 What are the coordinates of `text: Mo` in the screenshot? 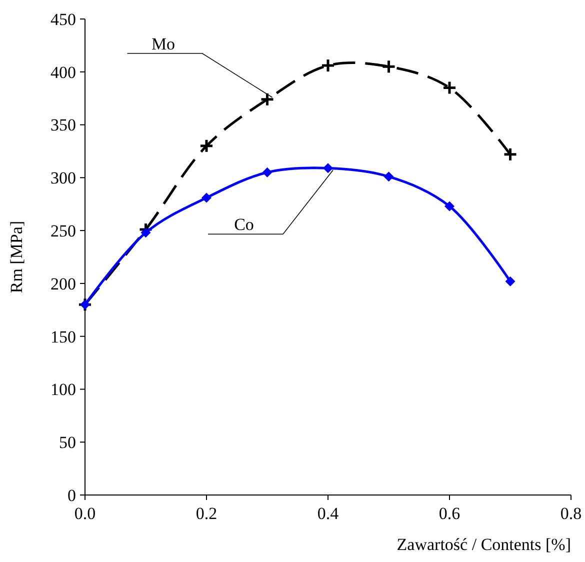 It's located at (163, 44).